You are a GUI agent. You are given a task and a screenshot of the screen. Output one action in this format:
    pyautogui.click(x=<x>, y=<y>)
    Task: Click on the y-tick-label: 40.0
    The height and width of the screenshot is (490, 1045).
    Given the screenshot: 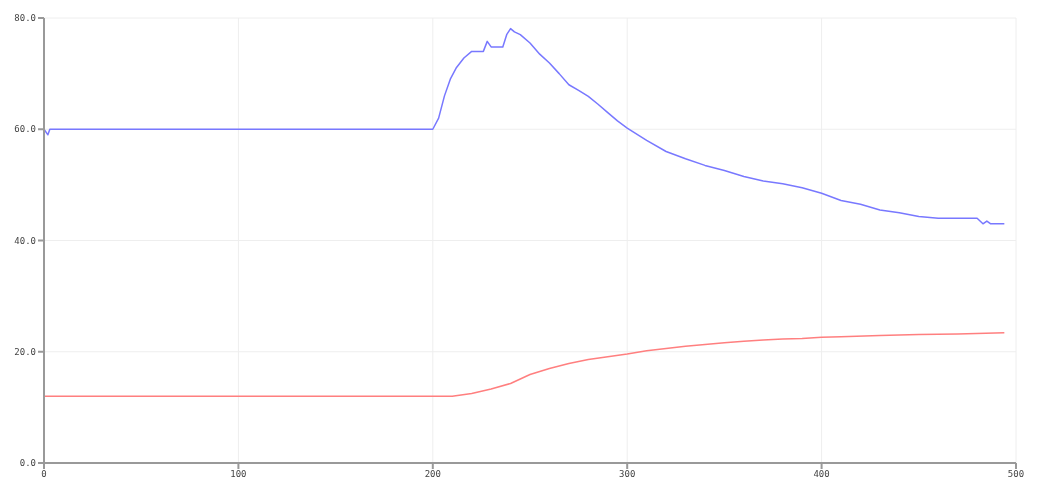 What is the action you would take?
    pyautogui.click(x=25, y=240)
    